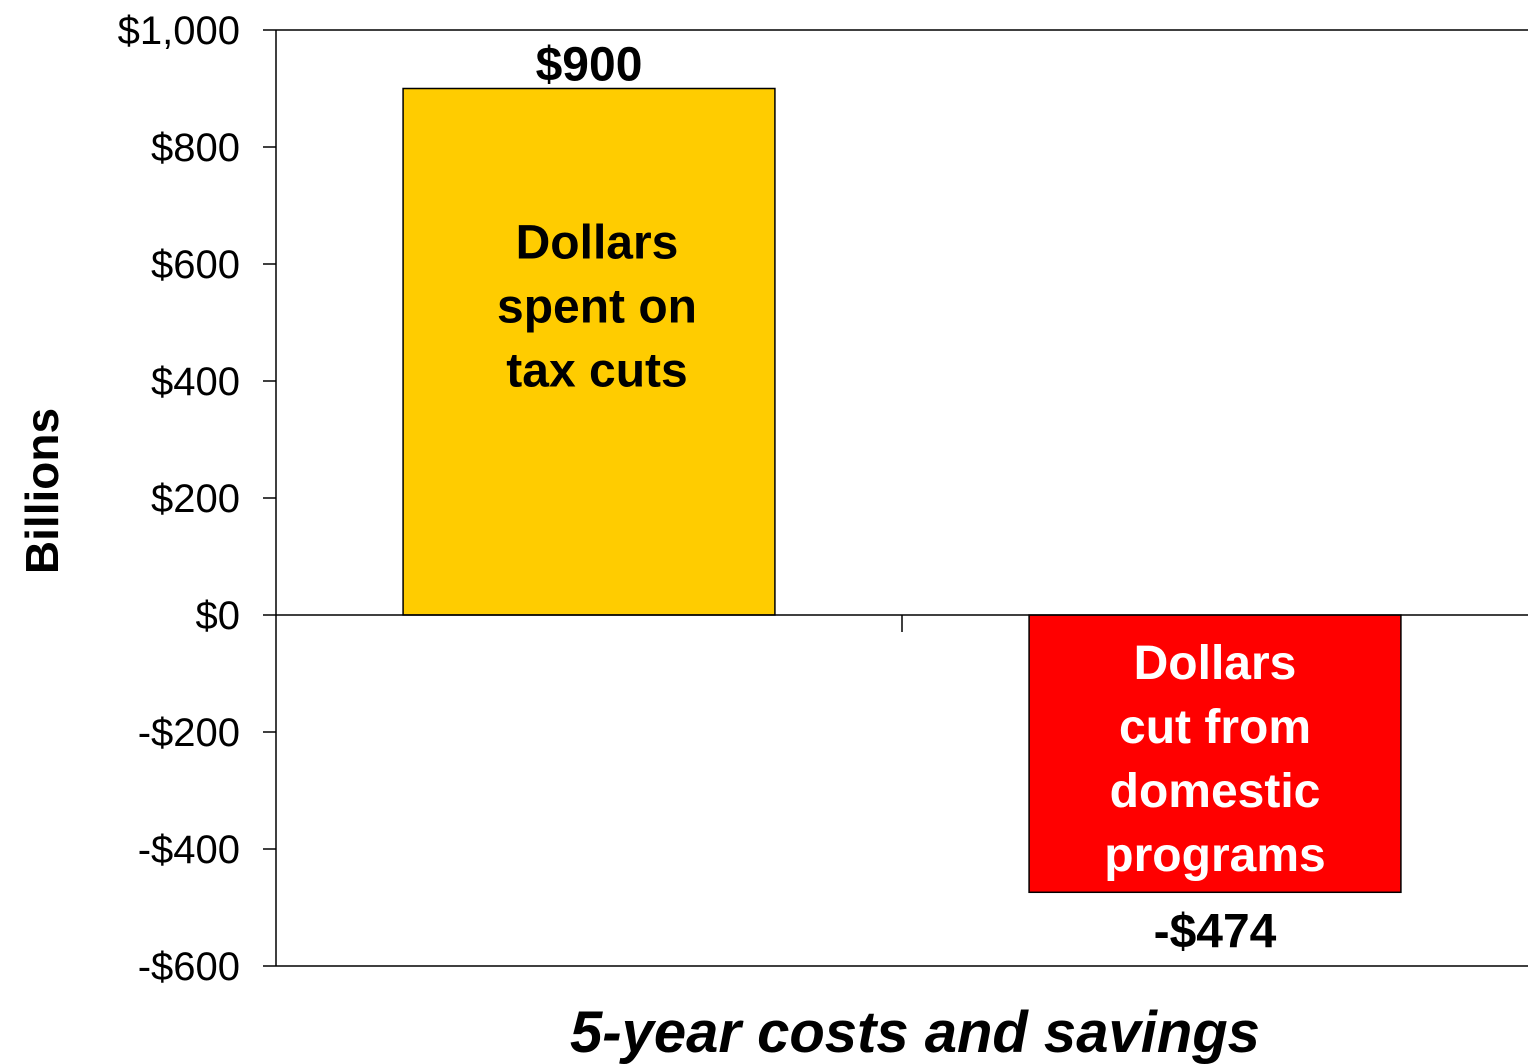 The width and height of the screenshot is (1528, 1064). I want to click on bar-label-line: programs, so click(1214, 855).